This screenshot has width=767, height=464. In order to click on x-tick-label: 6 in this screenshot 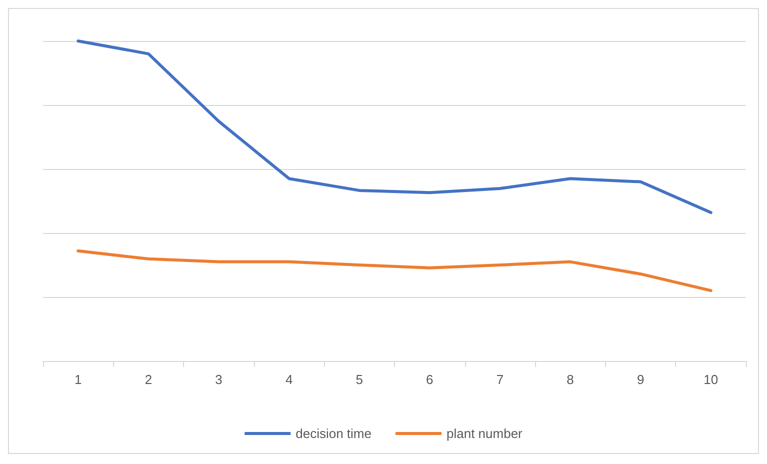, I will do `click(430, 379)`.